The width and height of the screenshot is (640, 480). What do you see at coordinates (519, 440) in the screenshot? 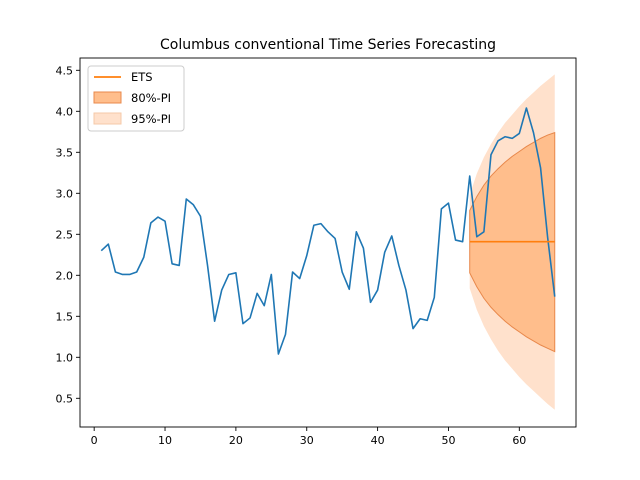
I see `x-tick-label: 60` at bounding box center [519, 440].